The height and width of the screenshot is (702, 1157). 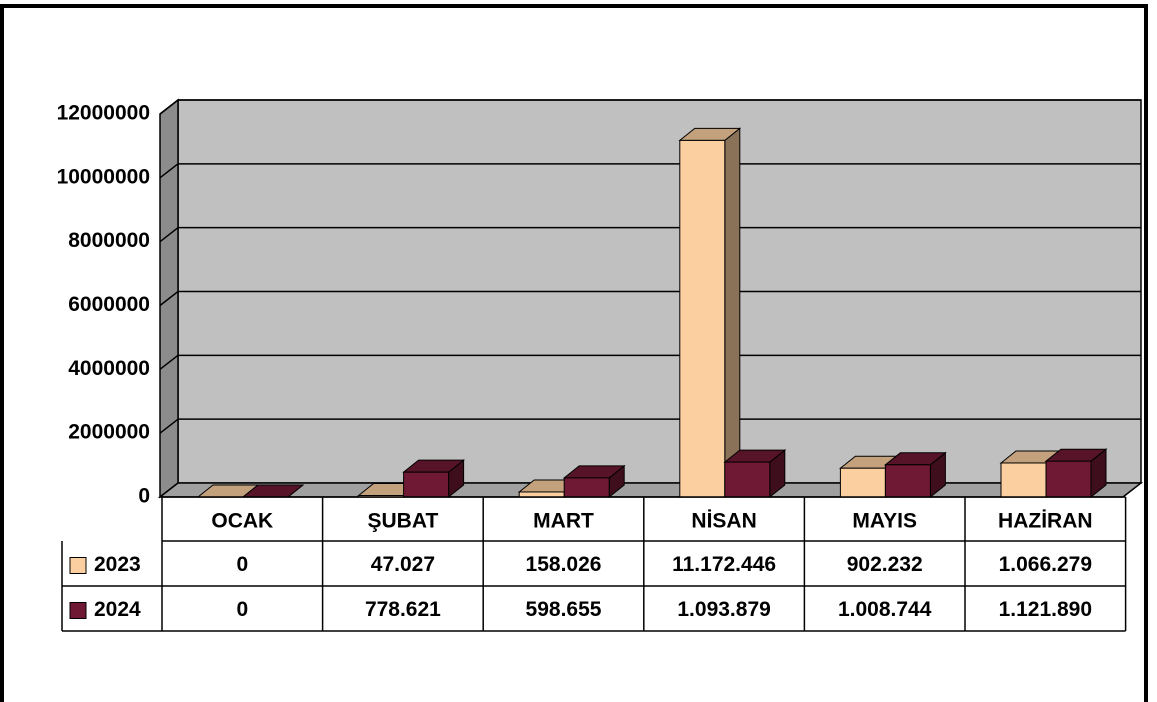 What do you see at coordinates (564, 609) in the screenshot?
I see `value-label: 598.655` at bounding box center [564, 609].